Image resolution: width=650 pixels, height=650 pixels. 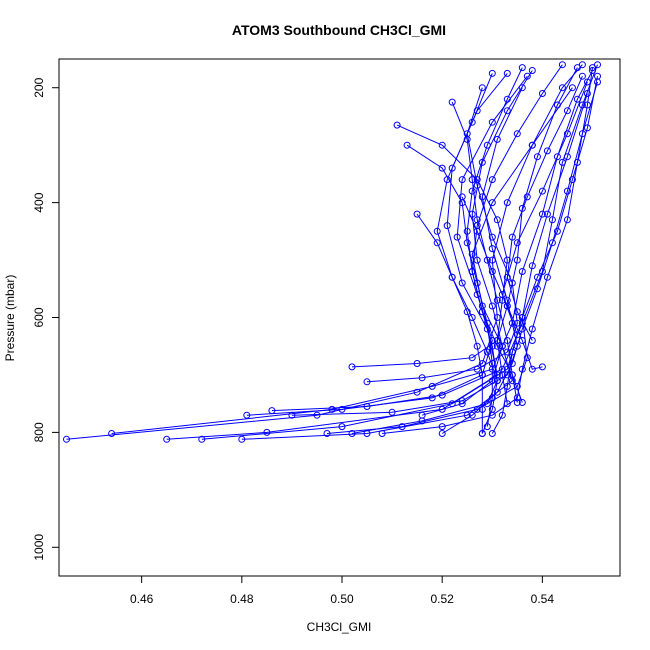 I want to click on y-tick-label: 200, so click(x=39, y=87).